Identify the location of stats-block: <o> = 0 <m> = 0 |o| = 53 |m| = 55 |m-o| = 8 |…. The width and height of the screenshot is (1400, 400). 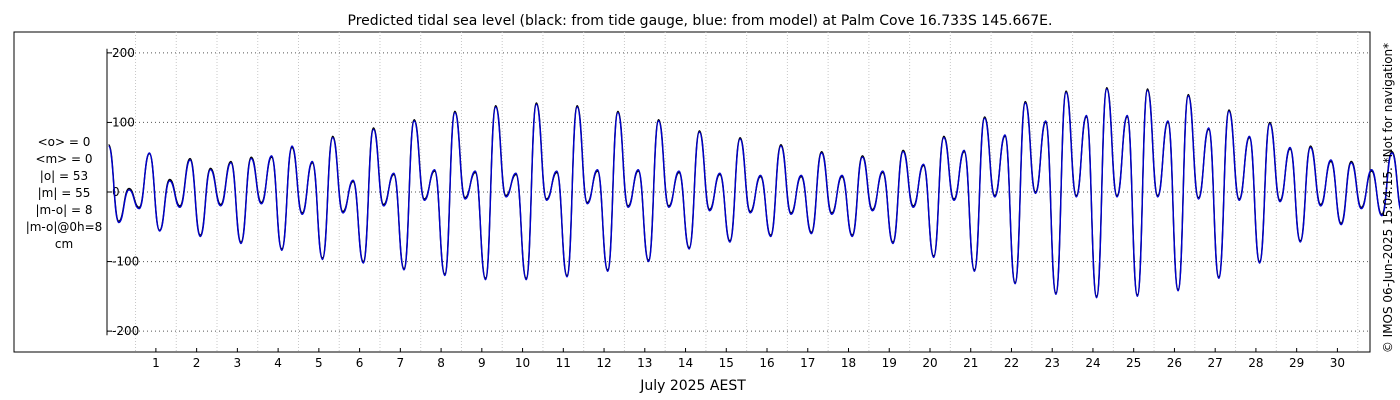
(64, 193).